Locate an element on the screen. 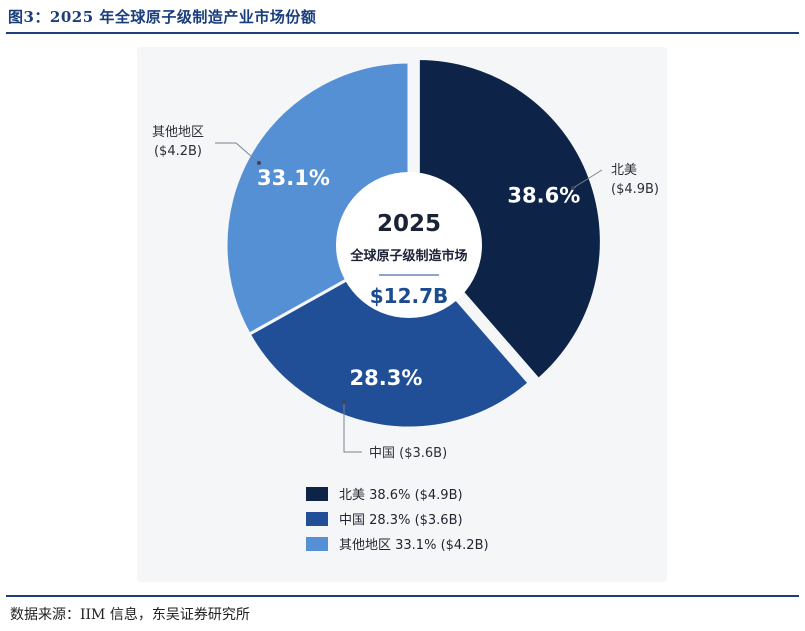 The height and width of the screenshot is (631, 805). legend-label-china: 中国 28.3% ($3.6B) is located at coordinates (401, 520).